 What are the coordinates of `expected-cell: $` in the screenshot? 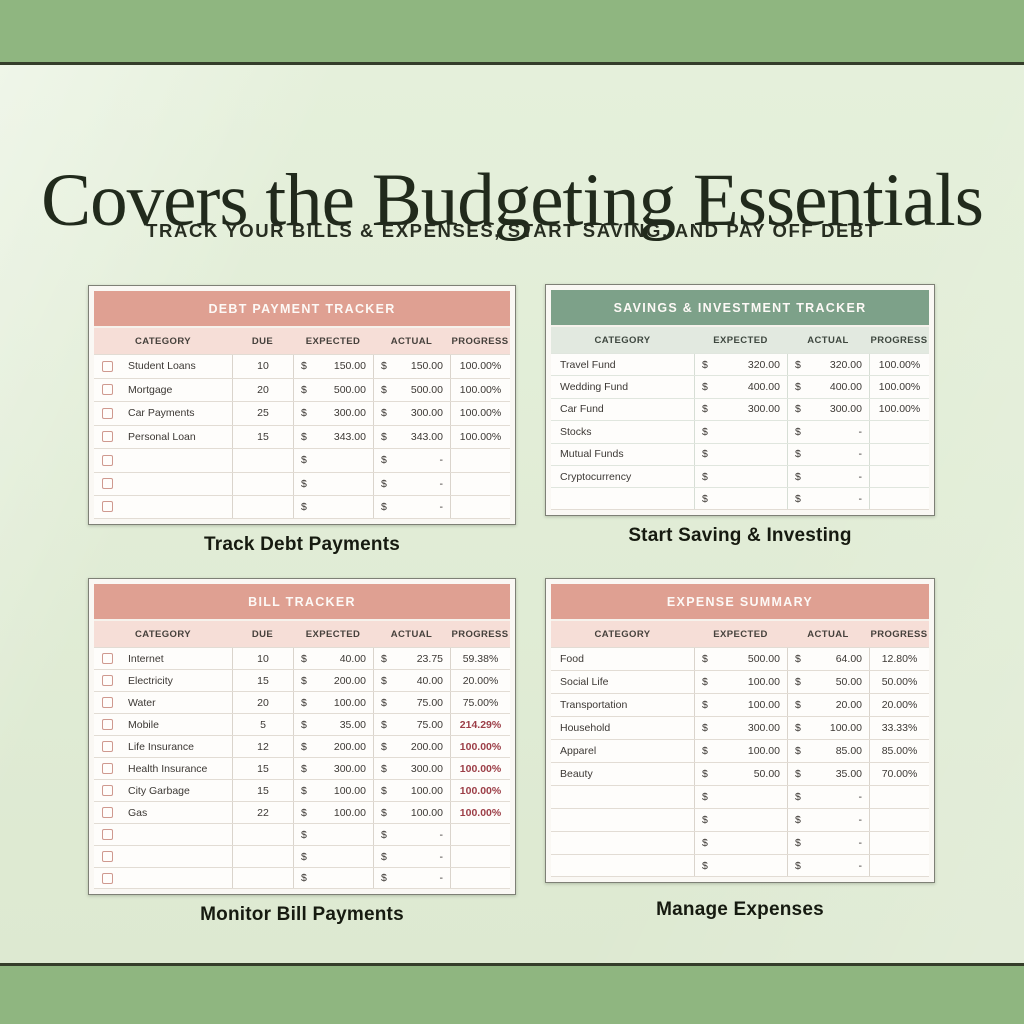 It's located at (740, 820).